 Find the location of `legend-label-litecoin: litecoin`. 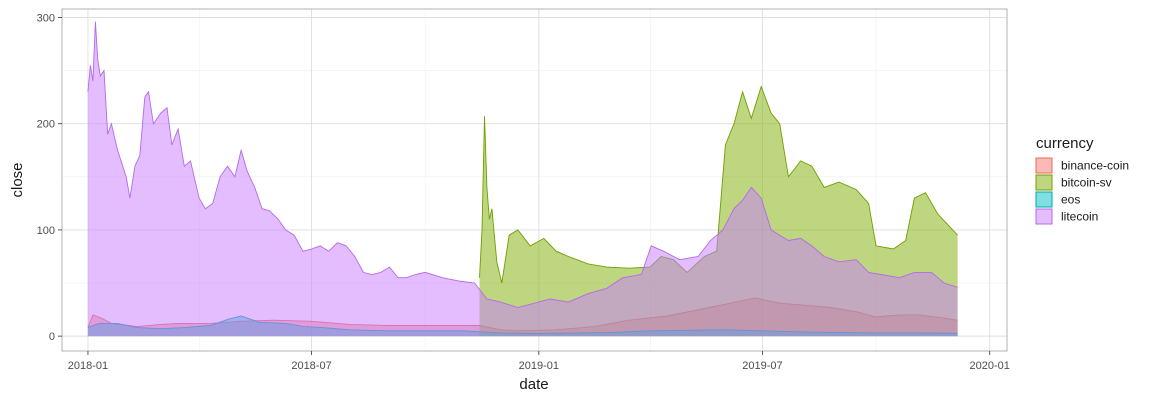

legend-label-litecoin: litecoin is located at coordinates (1079, 217).